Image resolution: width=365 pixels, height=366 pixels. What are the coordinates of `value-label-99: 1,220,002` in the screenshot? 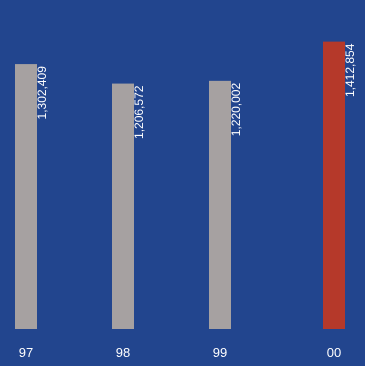 It's located at (236, 110).